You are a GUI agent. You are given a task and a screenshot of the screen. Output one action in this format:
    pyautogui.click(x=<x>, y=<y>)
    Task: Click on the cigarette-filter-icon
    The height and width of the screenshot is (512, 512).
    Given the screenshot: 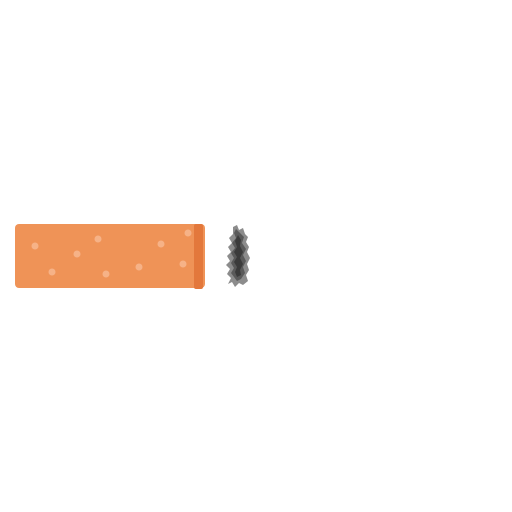 What is the action you would take?
    pyautogui.click(x=110, y=256)
    